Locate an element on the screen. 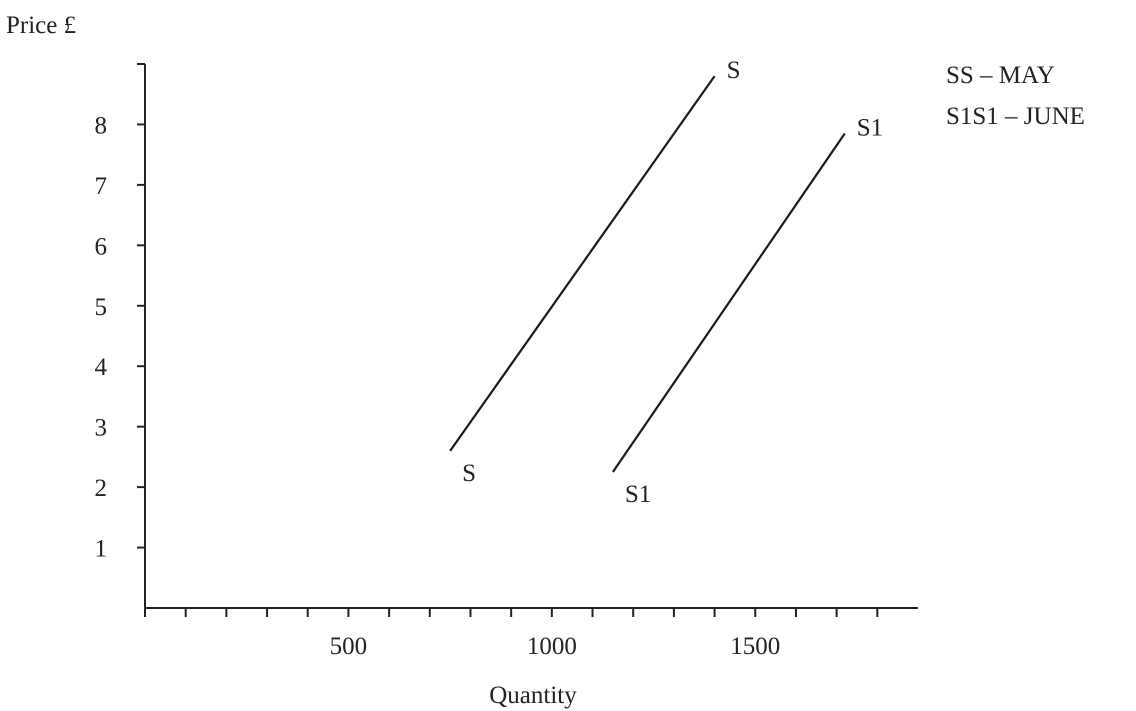 This screenshot has height=711, width=1136. y-tick-label: 8 is located at coordinates (101, 125).